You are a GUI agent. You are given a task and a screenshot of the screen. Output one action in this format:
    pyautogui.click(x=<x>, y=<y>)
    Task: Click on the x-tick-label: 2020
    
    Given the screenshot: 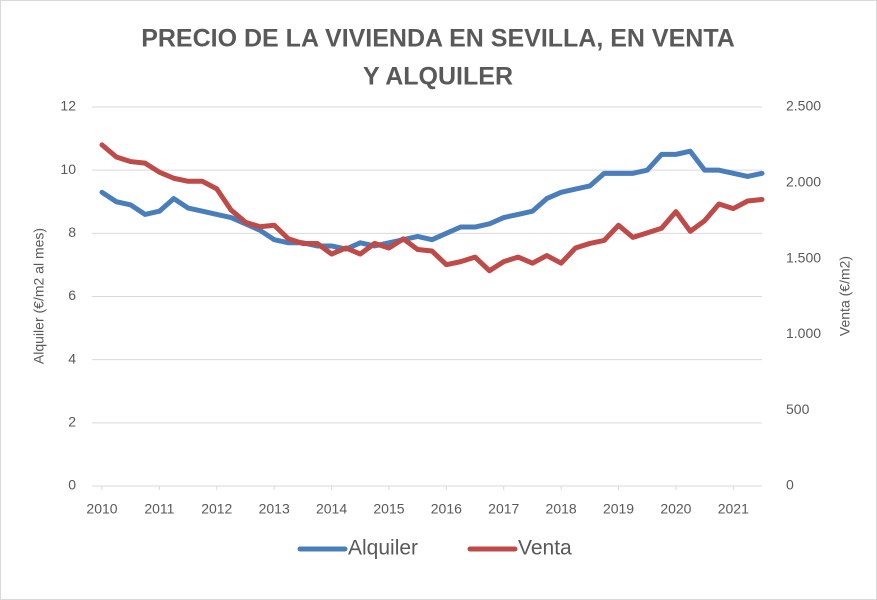 What is the action you would take?
    pyautogui.click(x=675, y=509)
    